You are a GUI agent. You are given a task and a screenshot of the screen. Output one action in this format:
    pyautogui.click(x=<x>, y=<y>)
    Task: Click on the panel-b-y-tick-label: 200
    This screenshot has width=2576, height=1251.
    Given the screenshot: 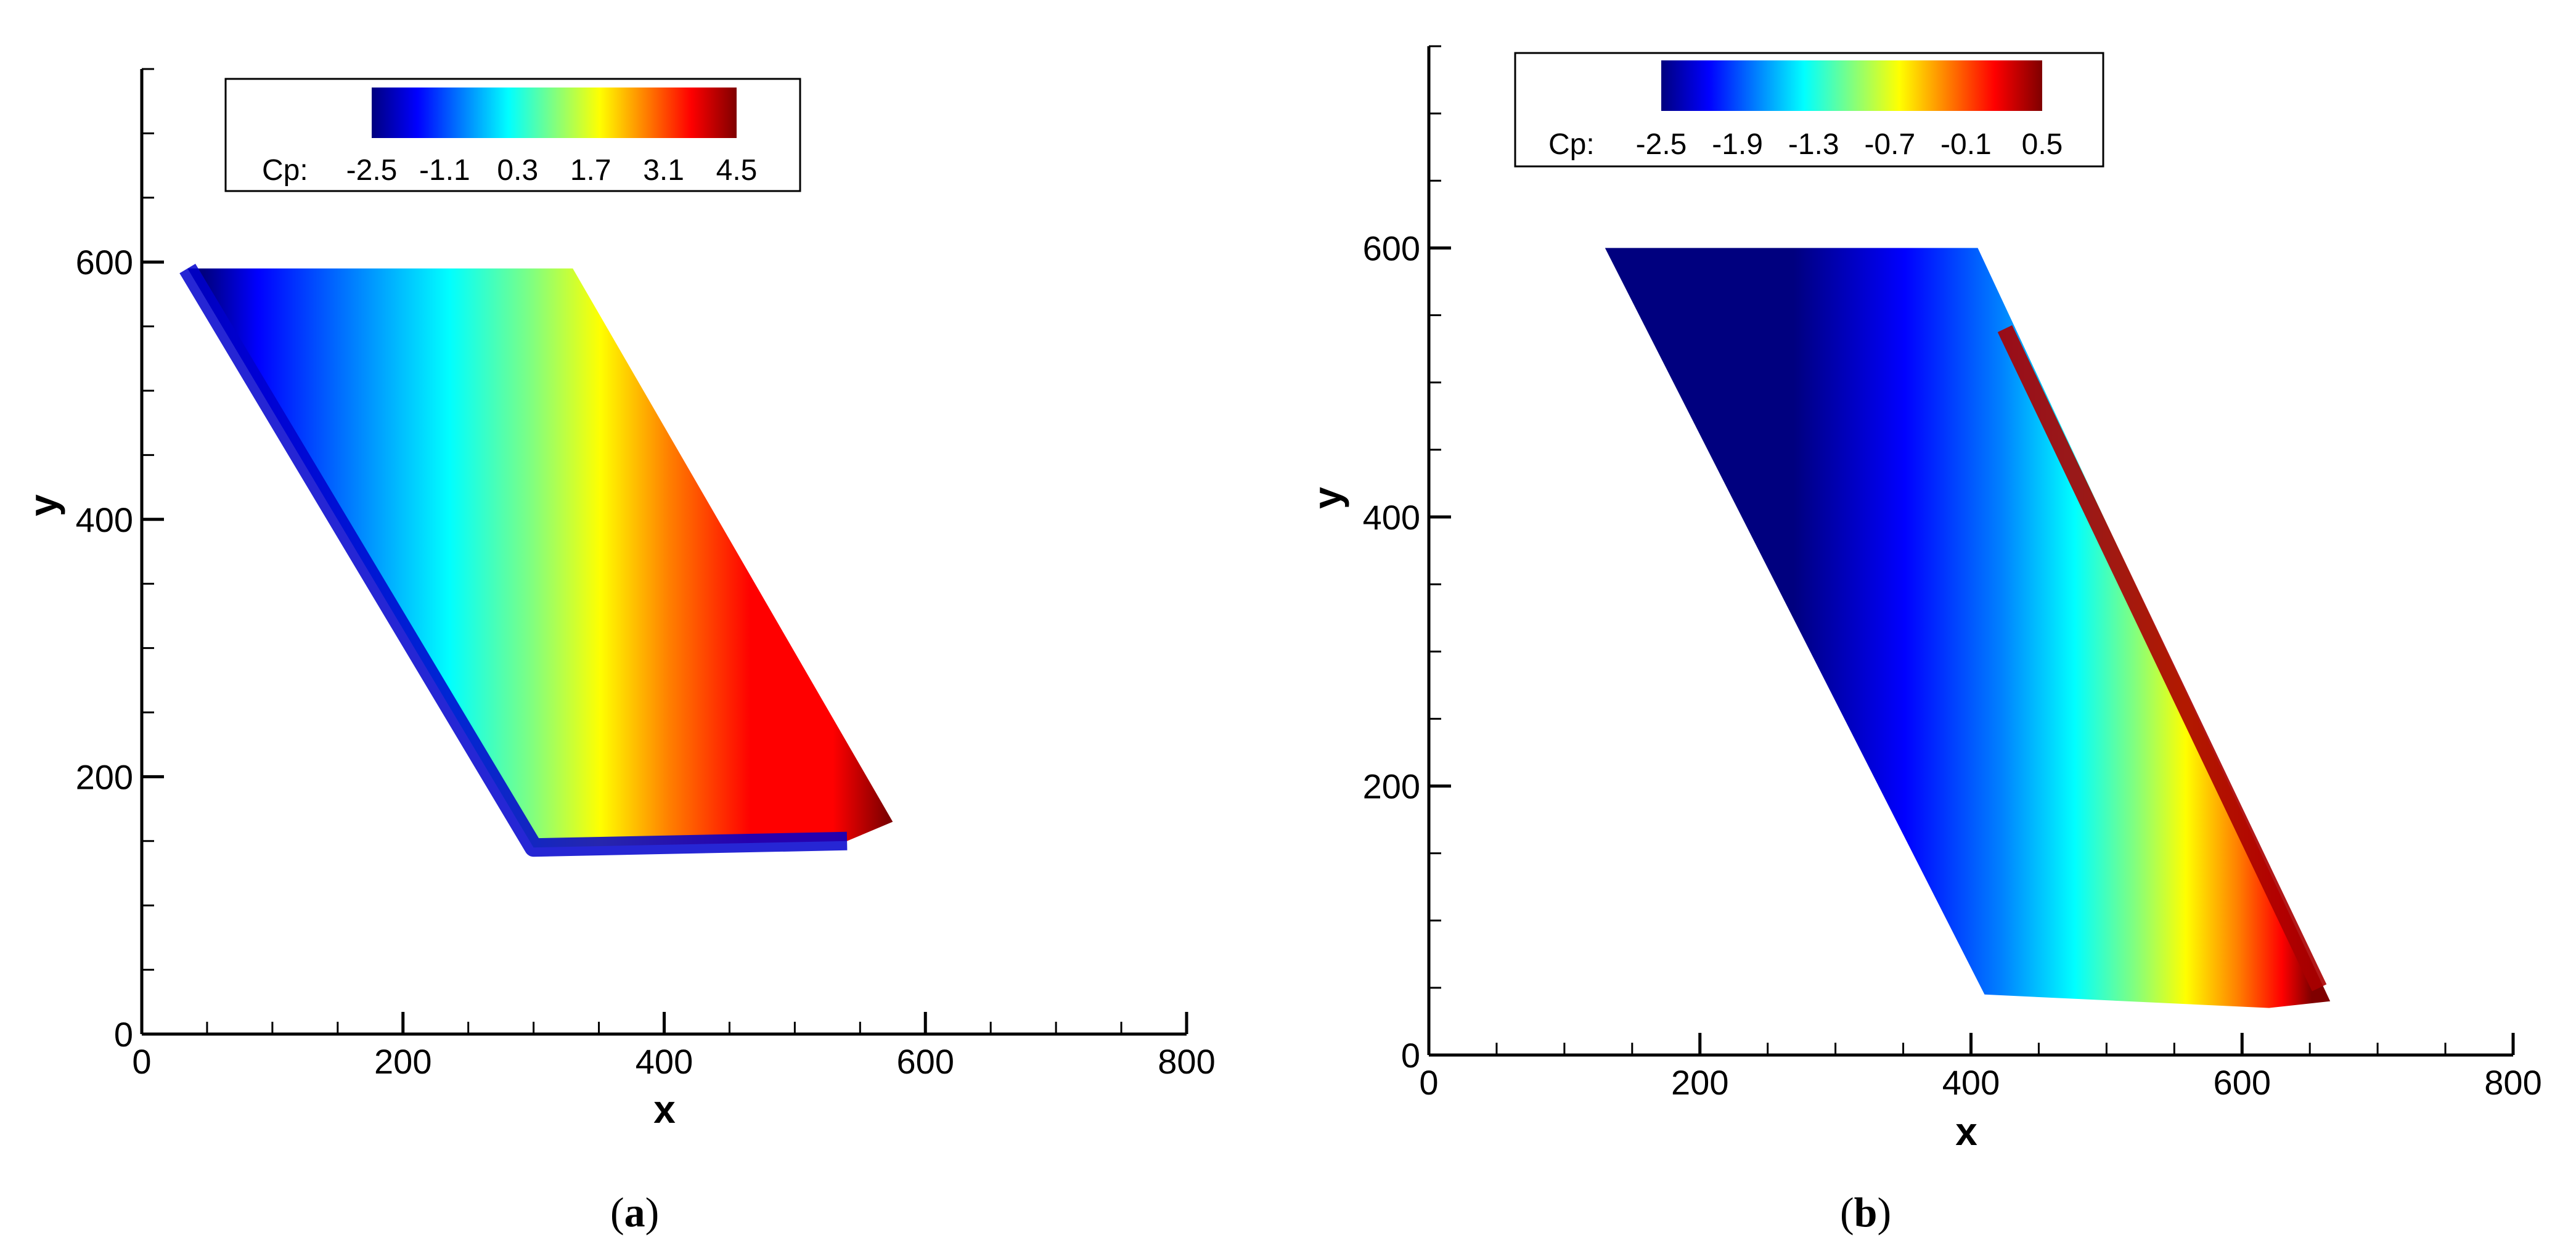 What is the action you would take?
    pyautogui.click(x=1391, y=786)
    